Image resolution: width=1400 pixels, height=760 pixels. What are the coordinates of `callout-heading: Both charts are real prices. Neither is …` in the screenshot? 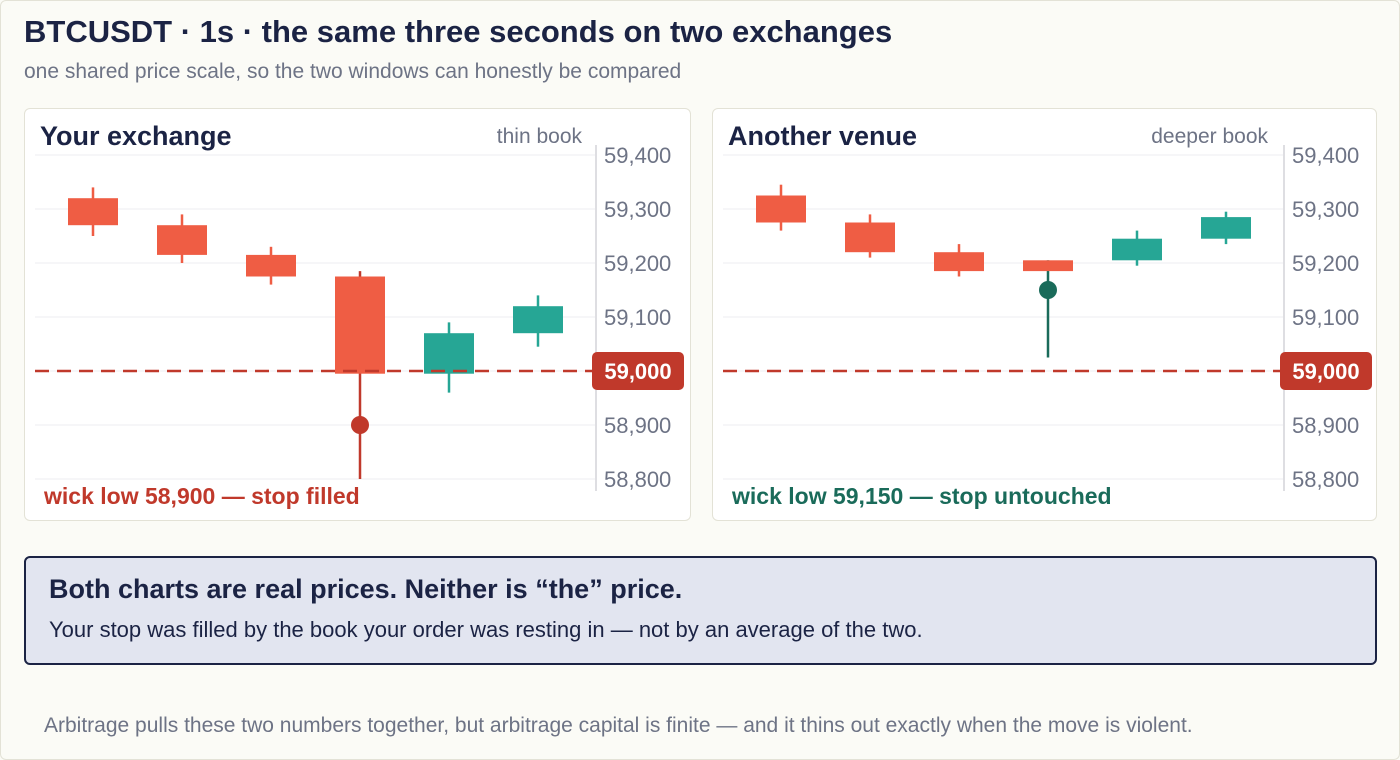 It's located at (366, 589).